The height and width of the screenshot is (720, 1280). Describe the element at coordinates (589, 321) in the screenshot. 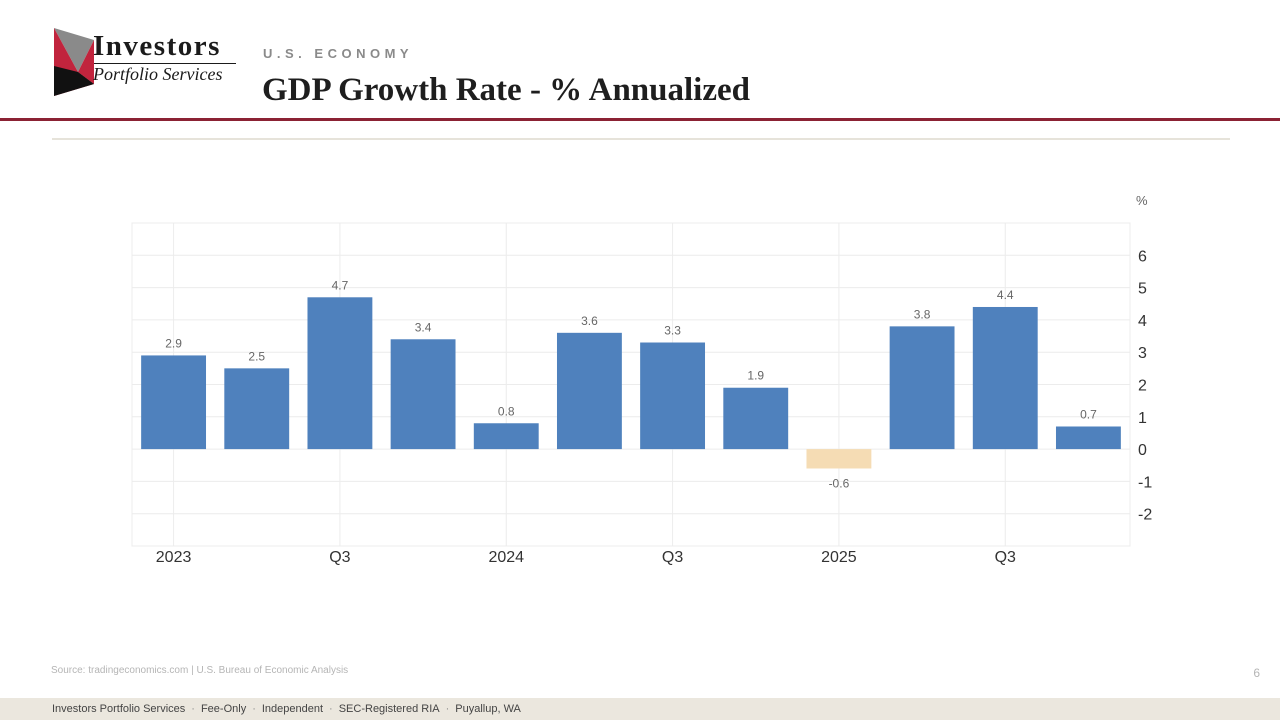

I see `bar-data-label: 3.6` at that location.